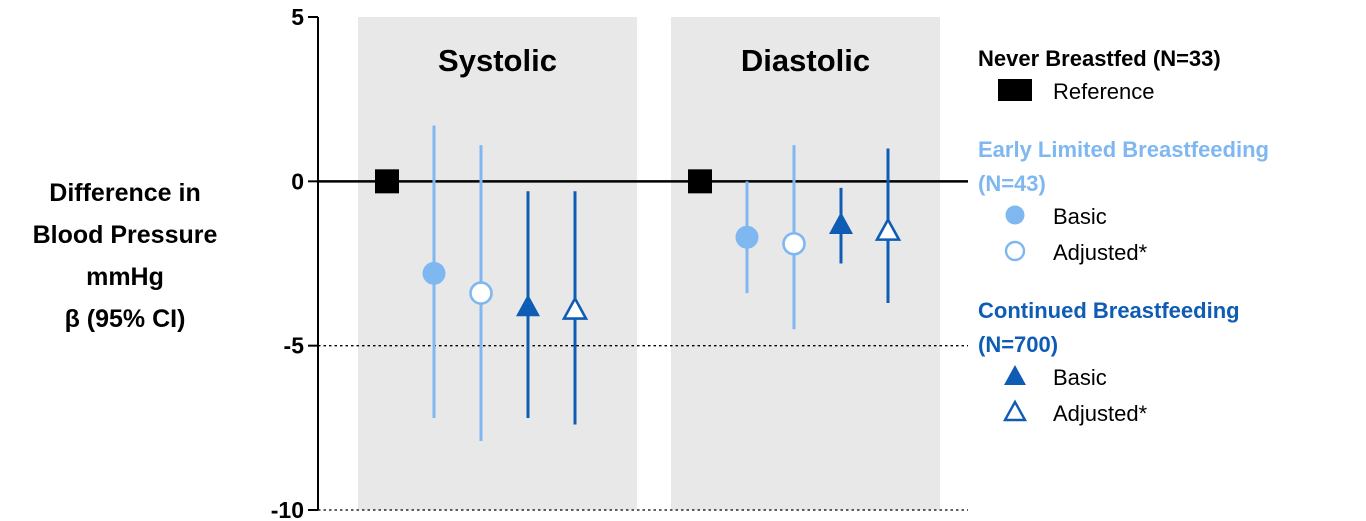  Describe the element at coordinates (794, 243) in the screenshot. I see `point-diastolic-early-adjusted` at that location.